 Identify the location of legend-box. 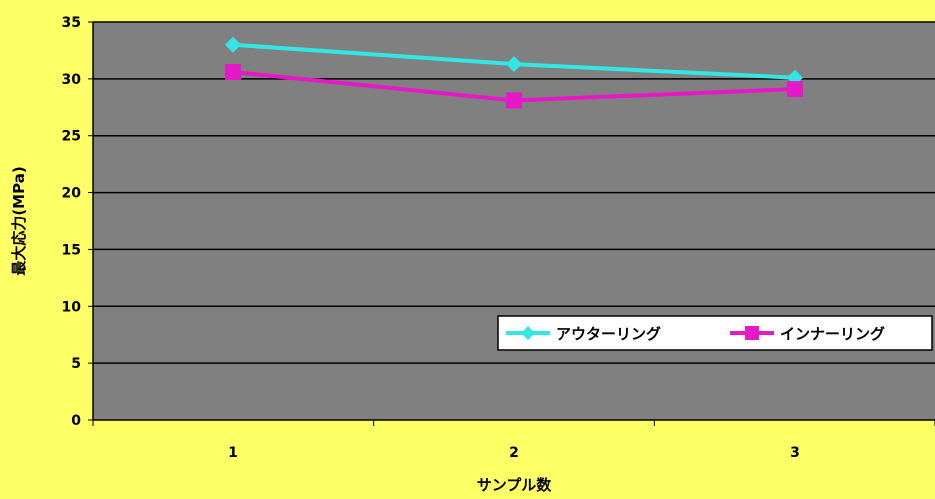
(715, 333).